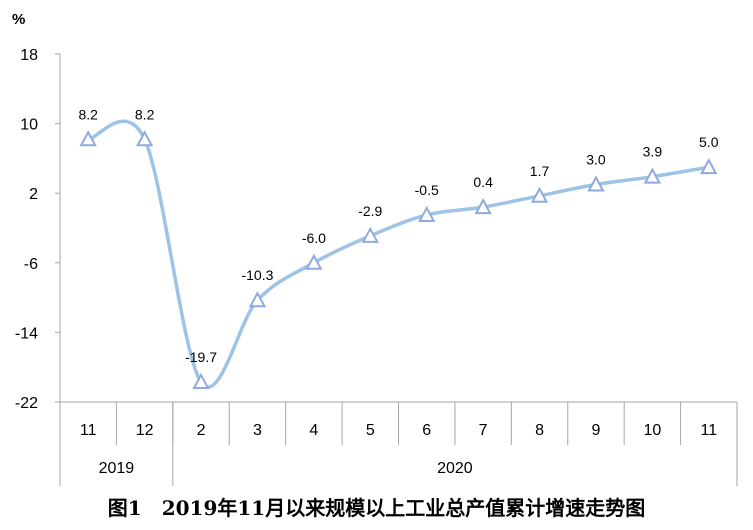  Describe the element at coordinates (29, 125) in the screenshot. I see `y-tick-label: 10` at that location.